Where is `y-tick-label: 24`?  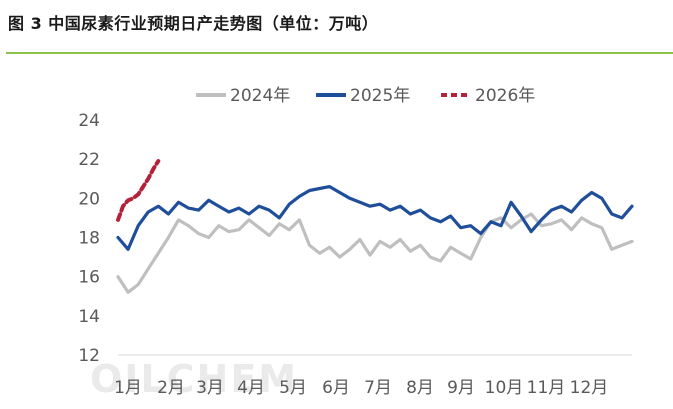
y-tick-label: 24 is located at coordinates (89, 121).